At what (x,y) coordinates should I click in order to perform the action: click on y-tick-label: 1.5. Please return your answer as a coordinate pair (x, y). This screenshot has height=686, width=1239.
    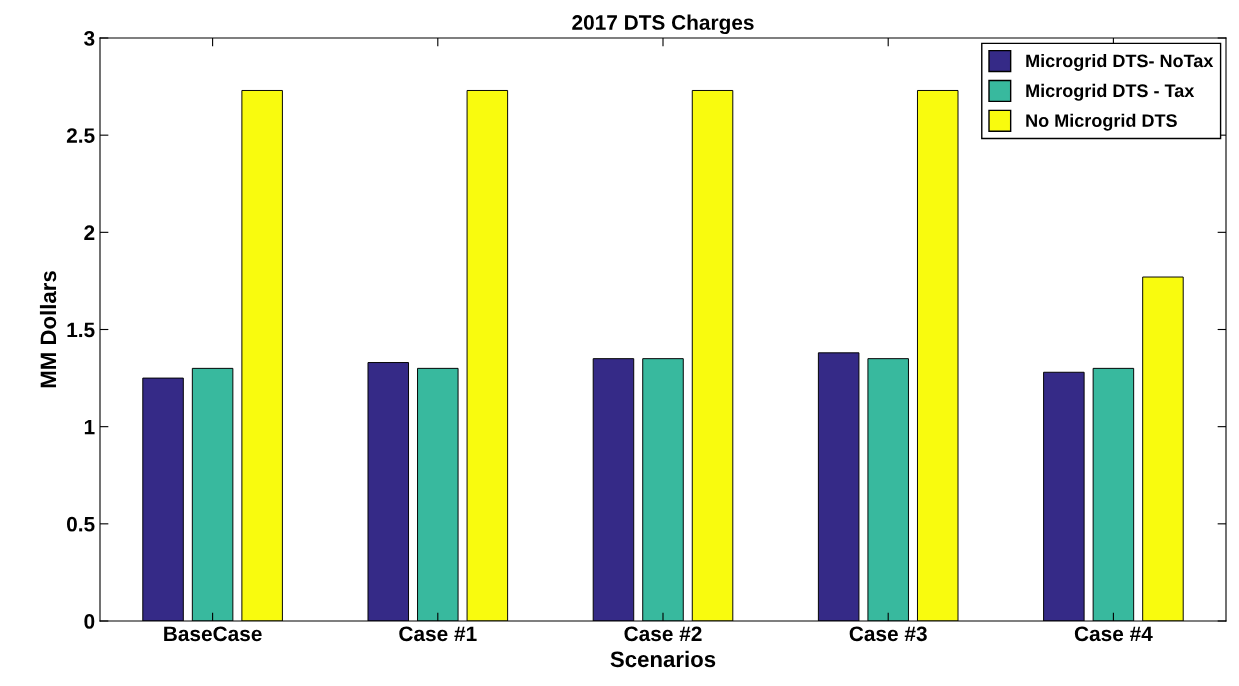
    Looking at the image, I should click on (81, 330).